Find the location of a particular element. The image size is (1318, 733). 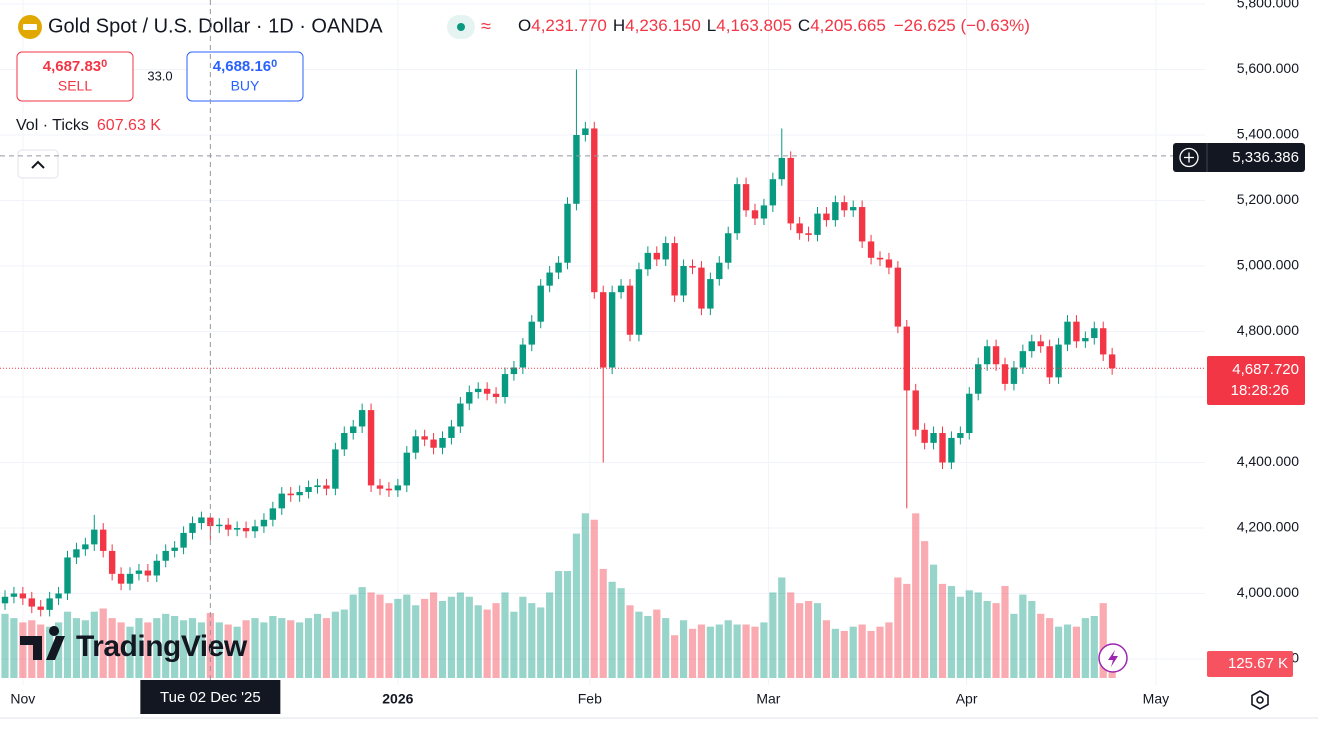

ohlc-key: H is located at coordinates (619, 25).